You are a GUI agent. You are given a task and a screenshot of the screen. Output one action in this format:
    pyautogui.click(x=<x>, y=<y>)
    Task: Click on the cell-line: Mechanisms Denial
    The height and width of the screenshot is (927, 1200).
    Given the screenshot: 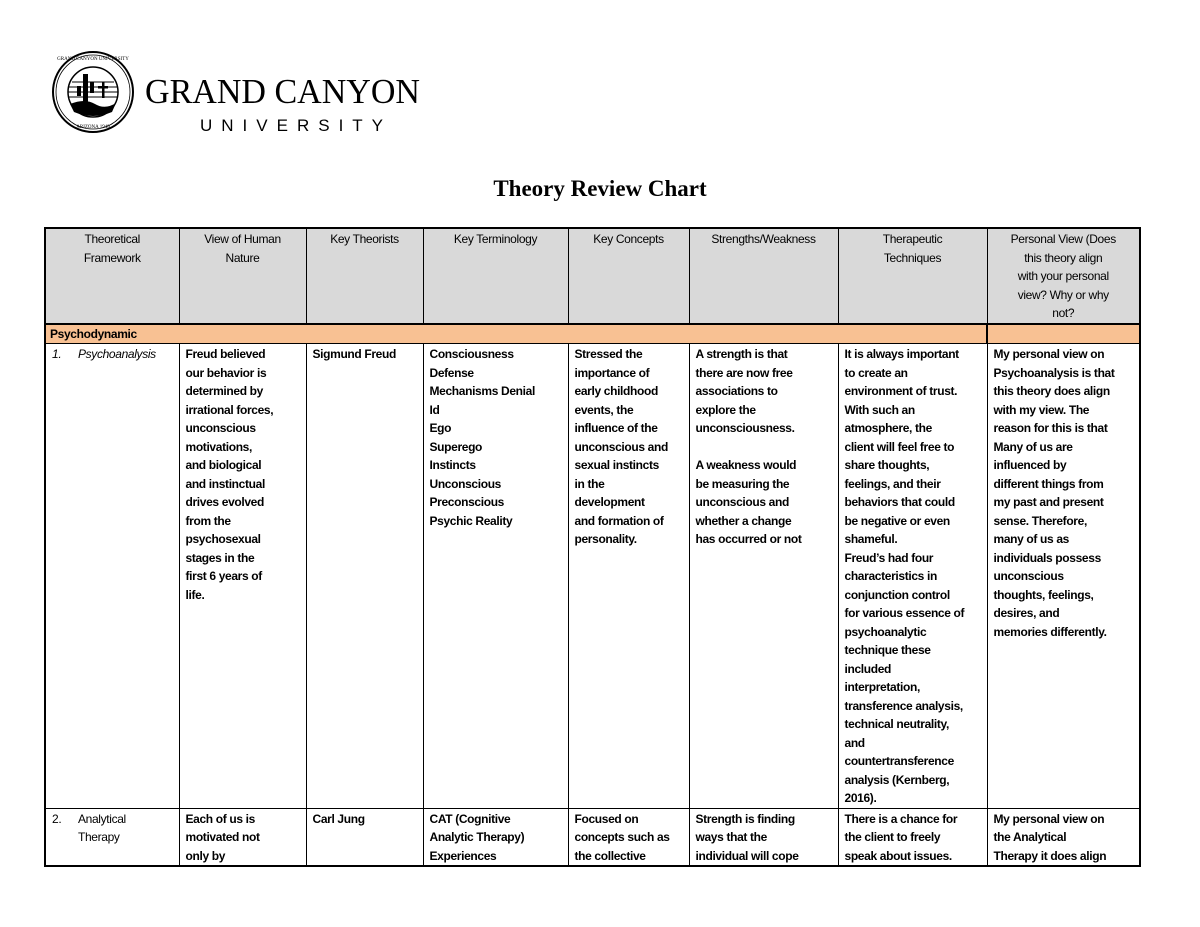 What is the action you would take?
    pyautogui.click(x=482, y=391)
    